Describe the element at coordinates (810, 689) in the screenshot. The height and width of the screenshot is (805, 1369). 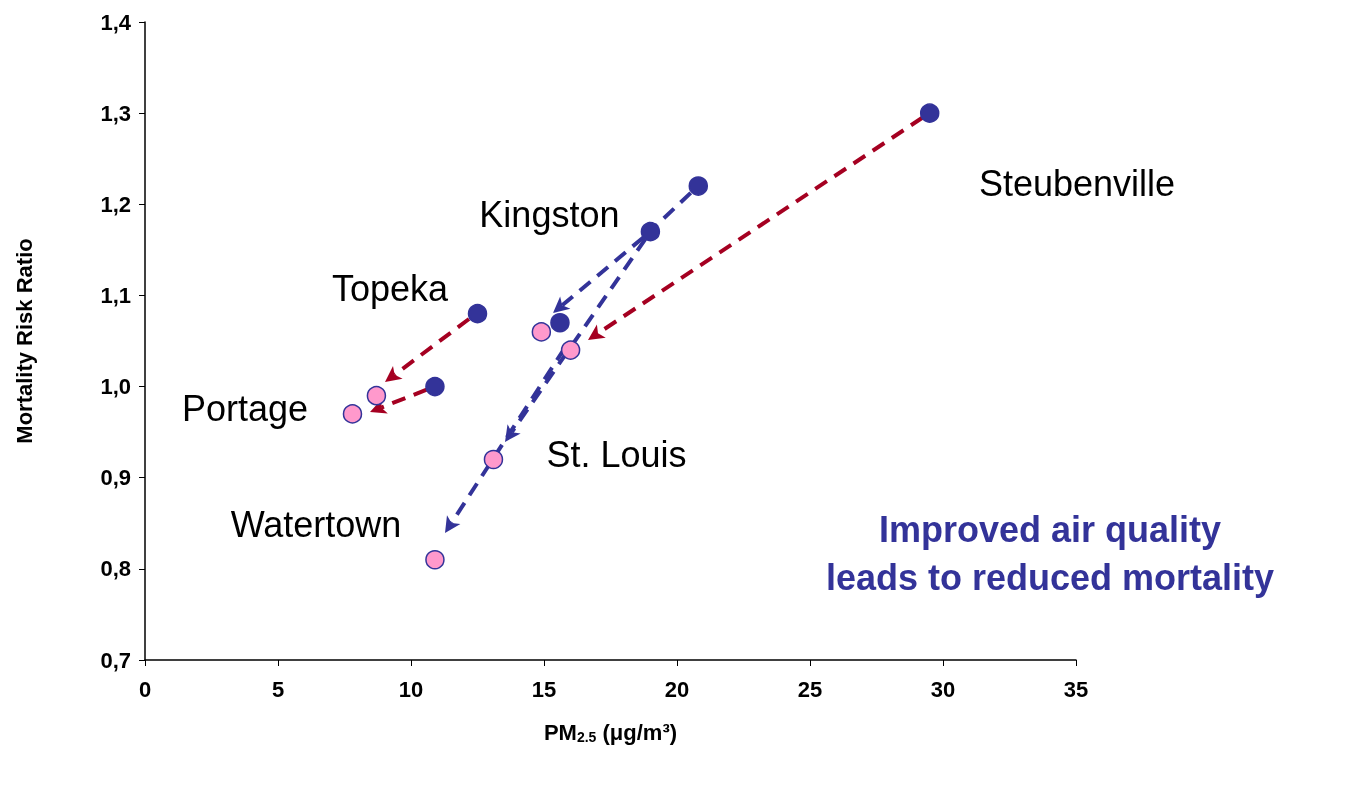
I see `x-tick-label: 25` at that location.